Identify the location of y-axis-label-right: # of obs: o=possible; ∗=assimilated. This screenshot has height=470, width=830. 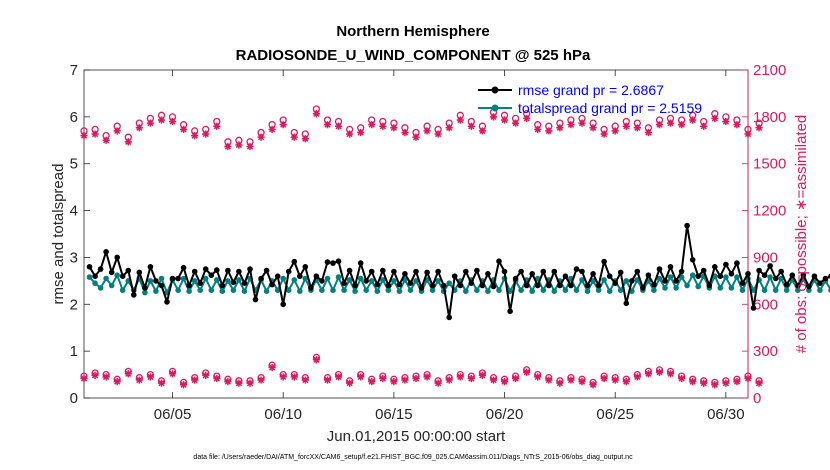
(801, 234).